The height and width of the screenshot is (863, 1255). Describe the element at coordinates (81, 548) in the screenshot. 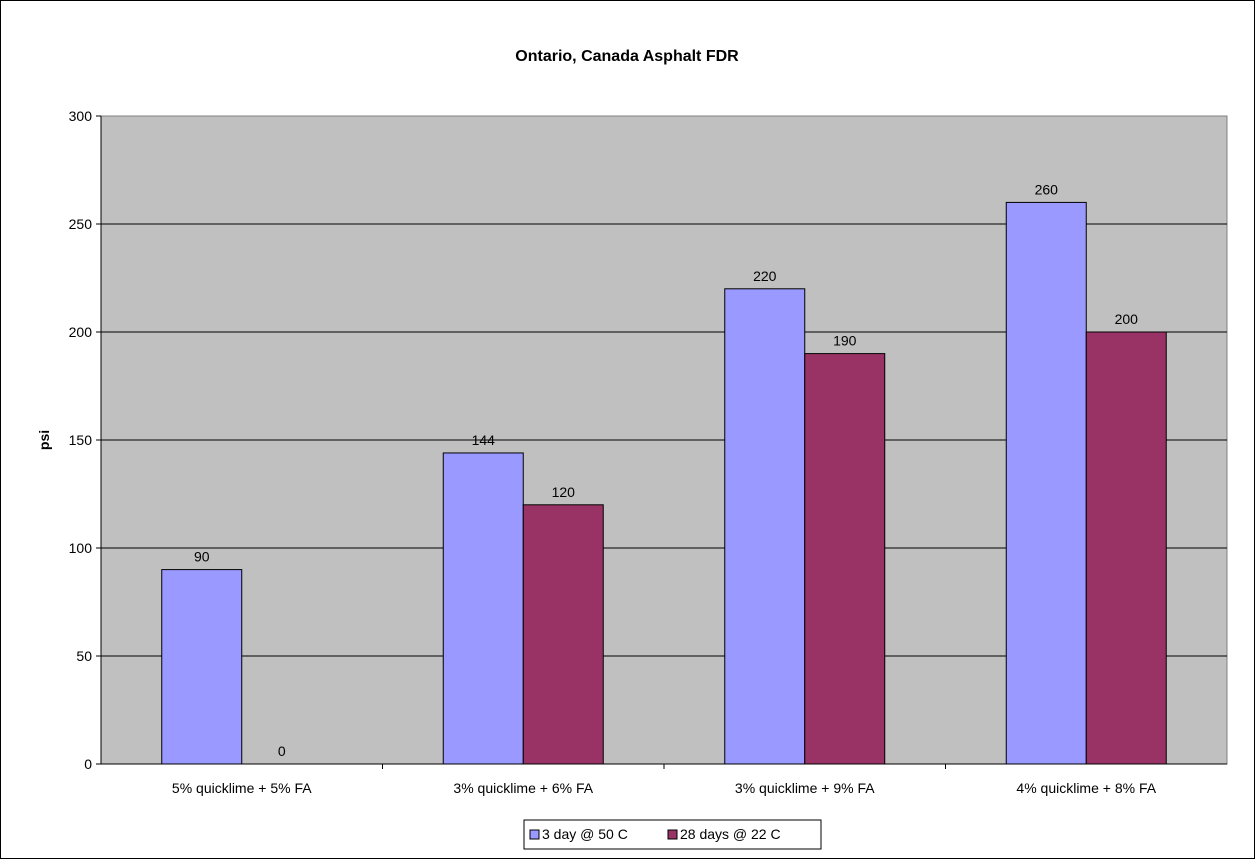

I see `y-tick-label: 100` at that location.